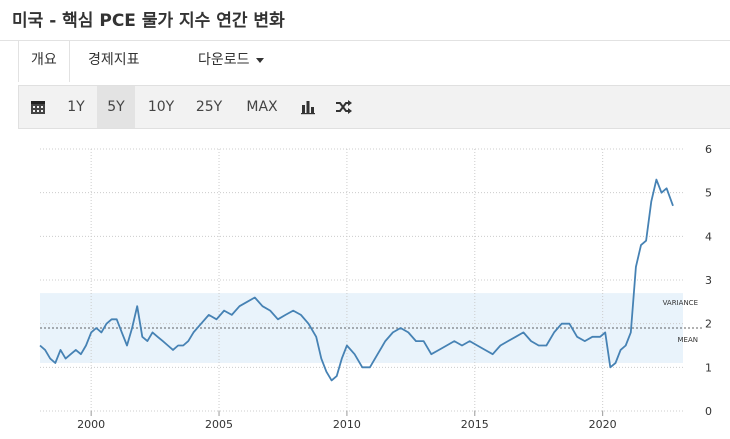  Describe the element at coordinates (708, 367) in the screenshot. I see `y-tick-label-1: 1` at that location.